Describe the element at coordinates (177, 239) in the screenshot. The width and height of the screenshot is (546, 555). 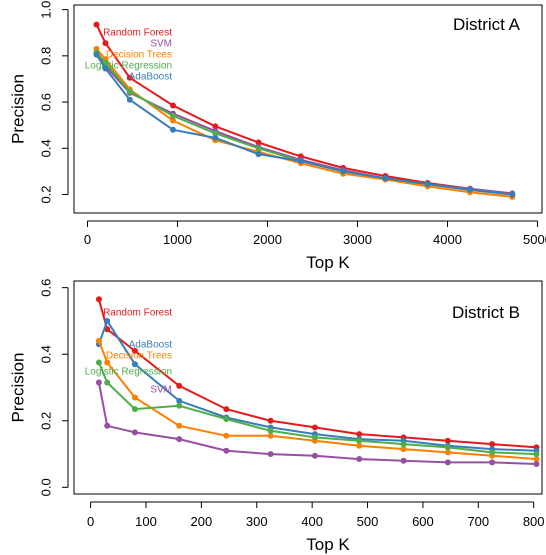
I see `x-tick-label: 1000` at that location.